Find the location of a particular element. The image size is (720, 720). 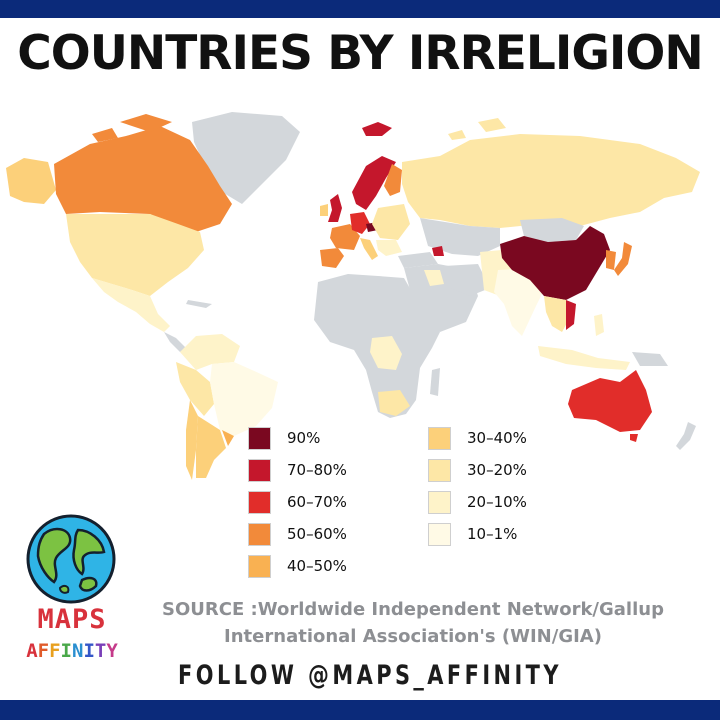

bottom-border is located at coordinates (360, 710).